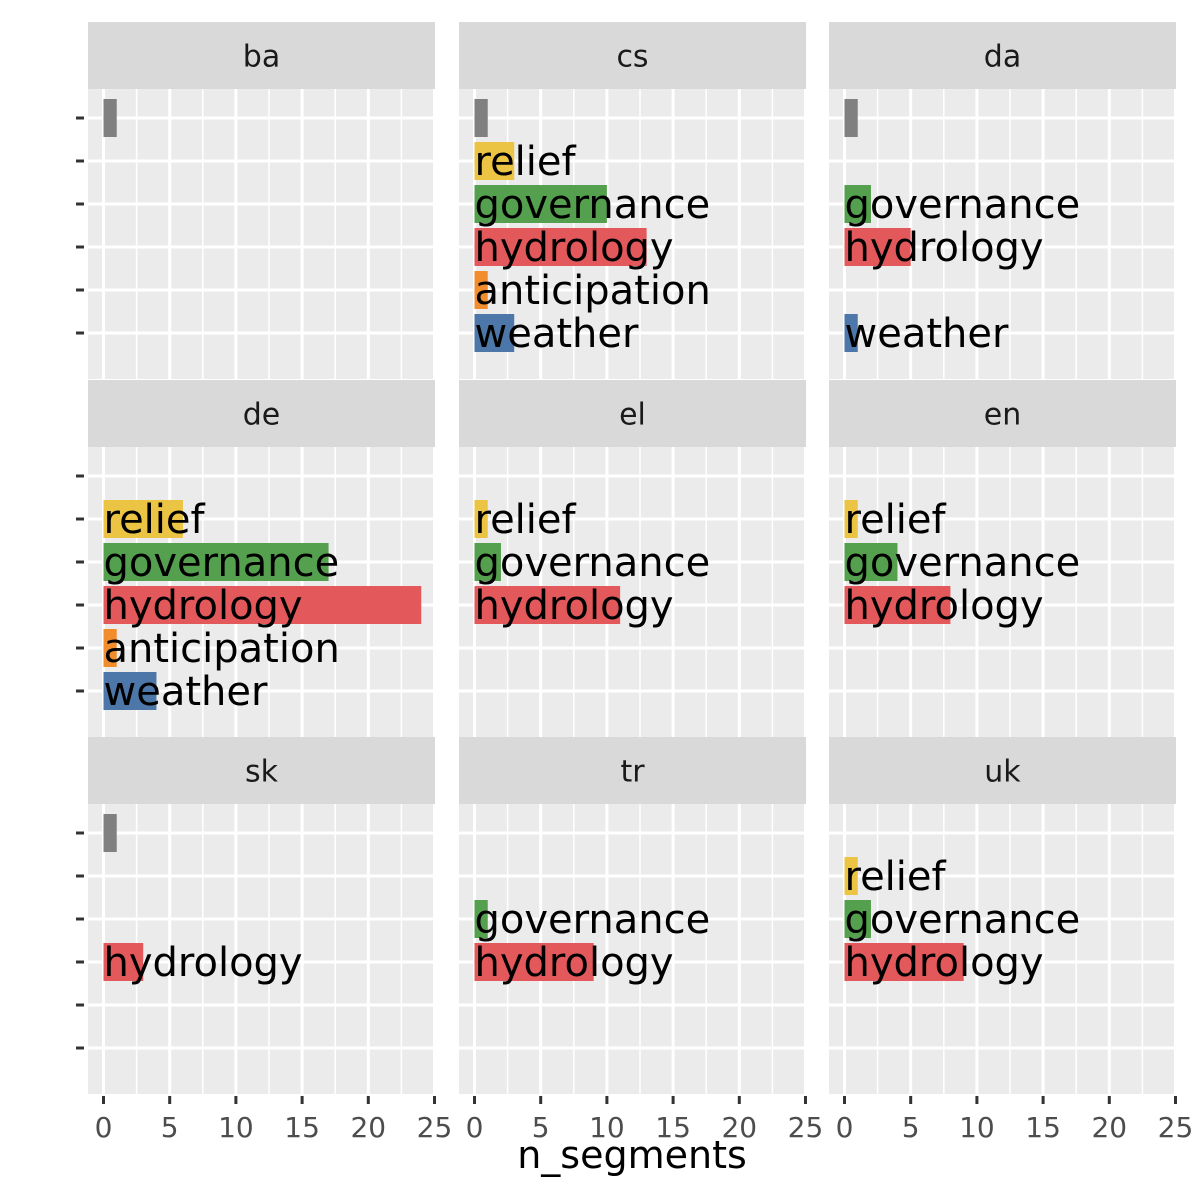 The width and height of the screenshot is (1200, 1200). I want to click on facet-strip-label: cs, so click(632, 57).